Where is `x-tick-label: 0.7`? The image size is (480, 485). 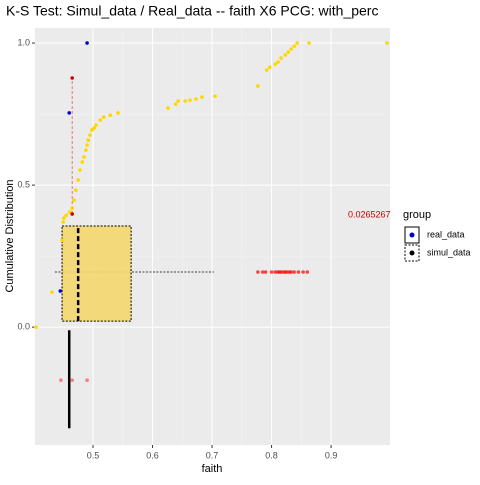
x-tick-label: 0.7 is located at coordinates (212, 455).